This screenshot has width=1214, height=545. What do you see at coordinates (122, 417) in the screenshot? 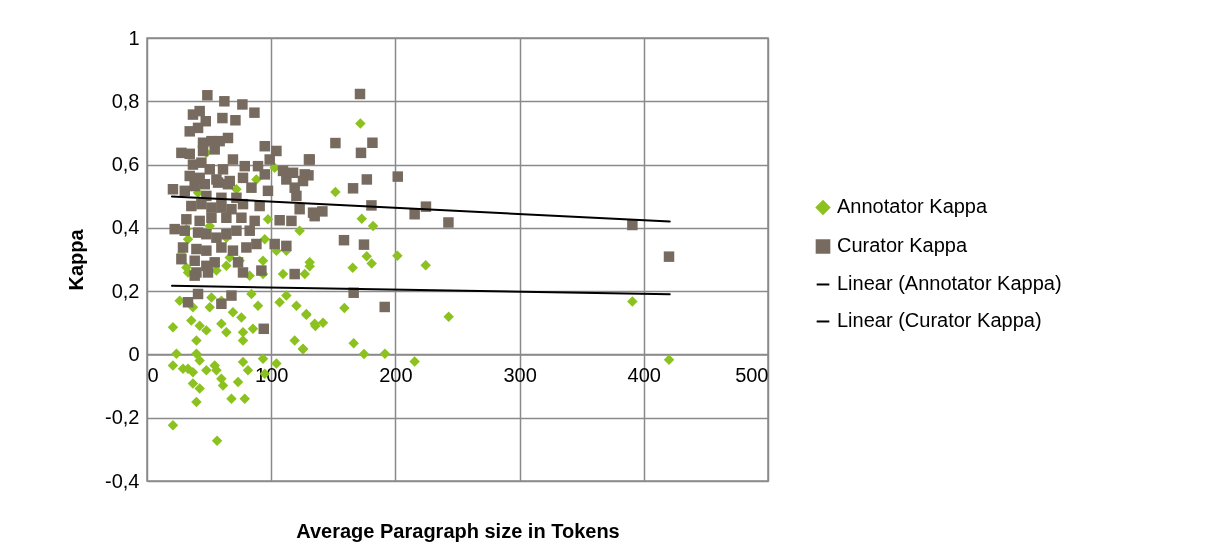
I see `y-tick-label: -0,2` at bounding box center [122, 417].